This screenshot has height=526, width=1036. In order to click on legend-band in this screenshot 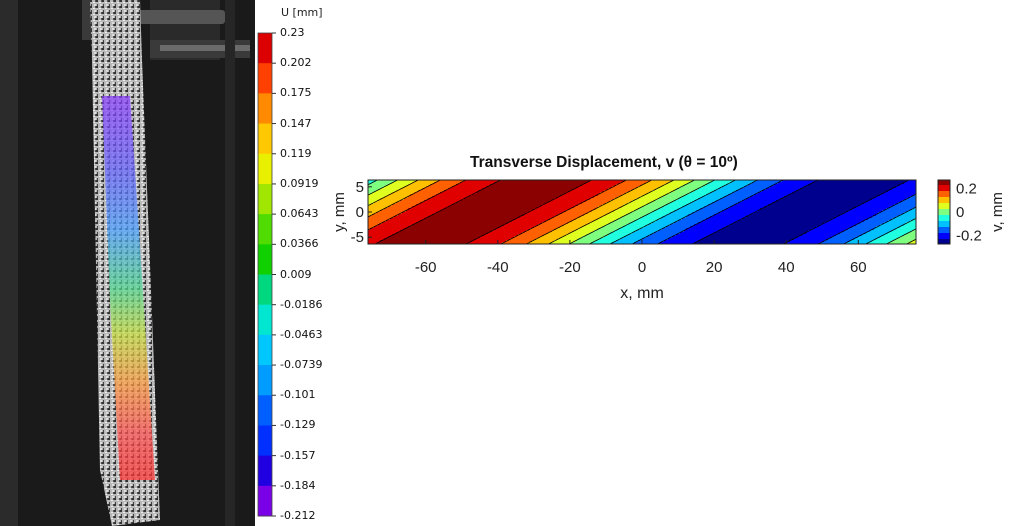, I will do `click(265, 350)`.